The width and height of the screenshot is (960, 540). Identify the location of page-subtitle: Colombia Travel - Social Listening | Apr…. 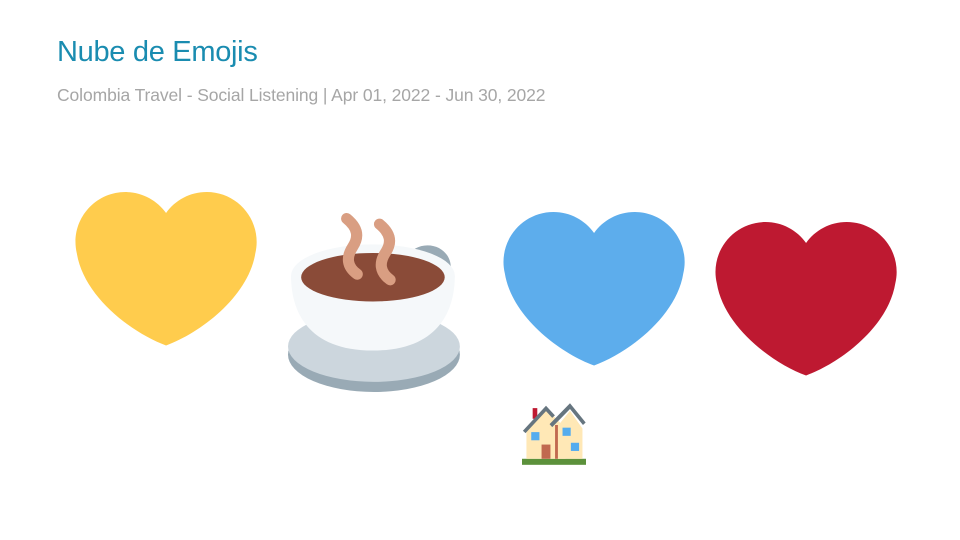
(301, 95).